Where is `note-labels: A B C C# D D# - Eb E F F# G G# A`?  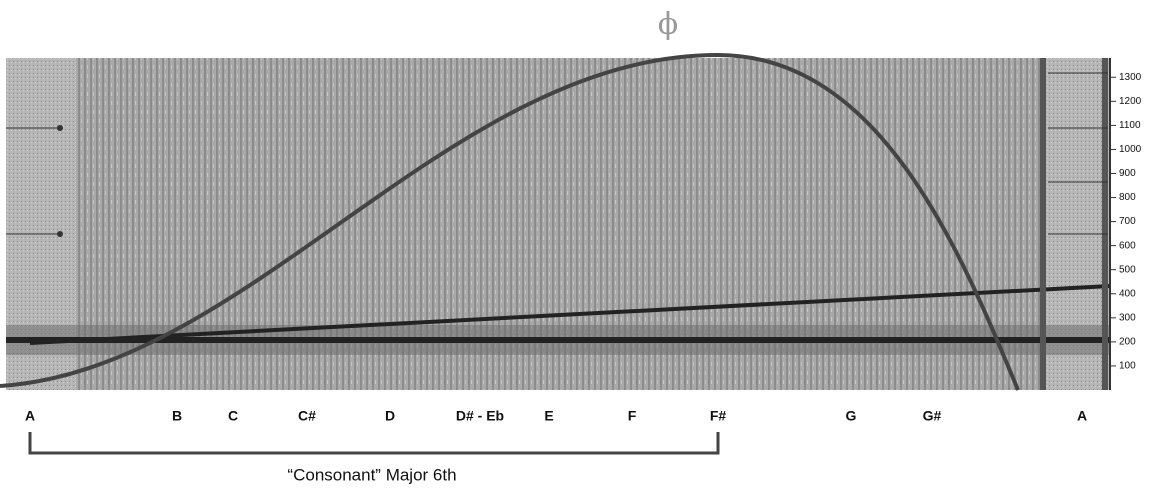
note-labels: A B C C# D D# - Eb E F F# G G# A is located at coordinates (556, 416).